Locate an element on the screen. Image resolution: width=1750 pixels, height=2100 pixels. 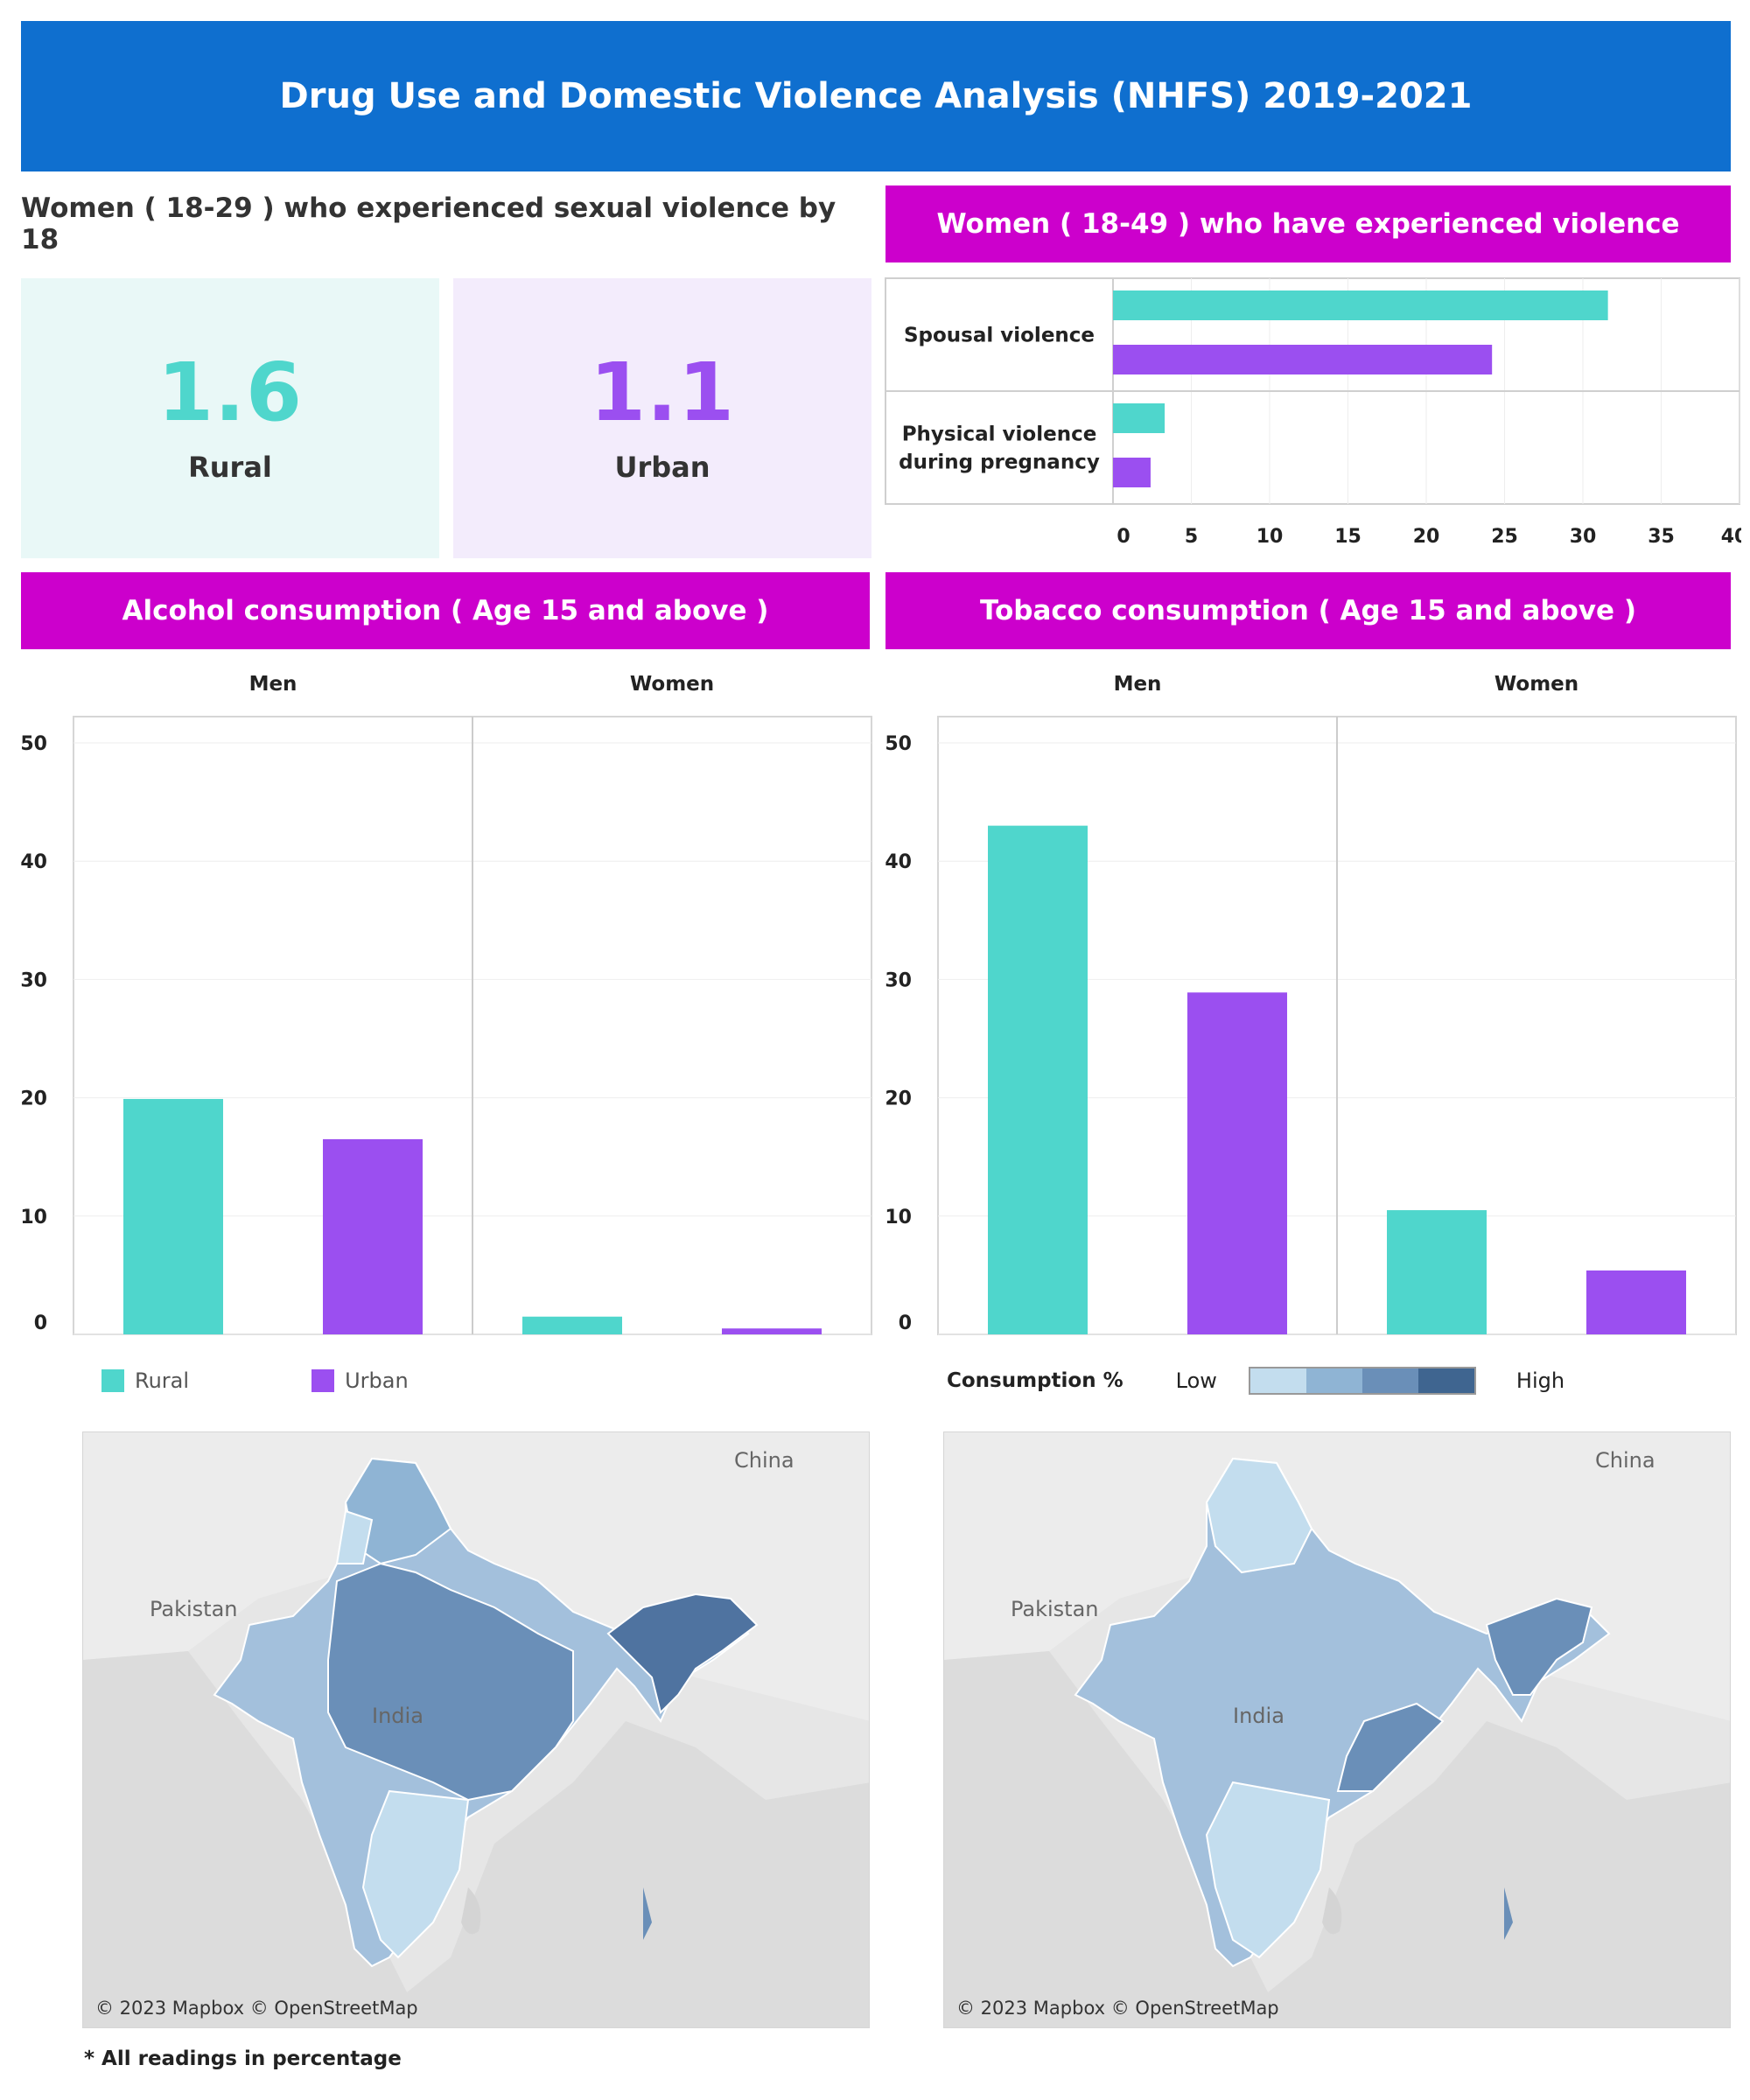
consumption-legend: Consumption % Low High is located at coordinates (1255, 1381).